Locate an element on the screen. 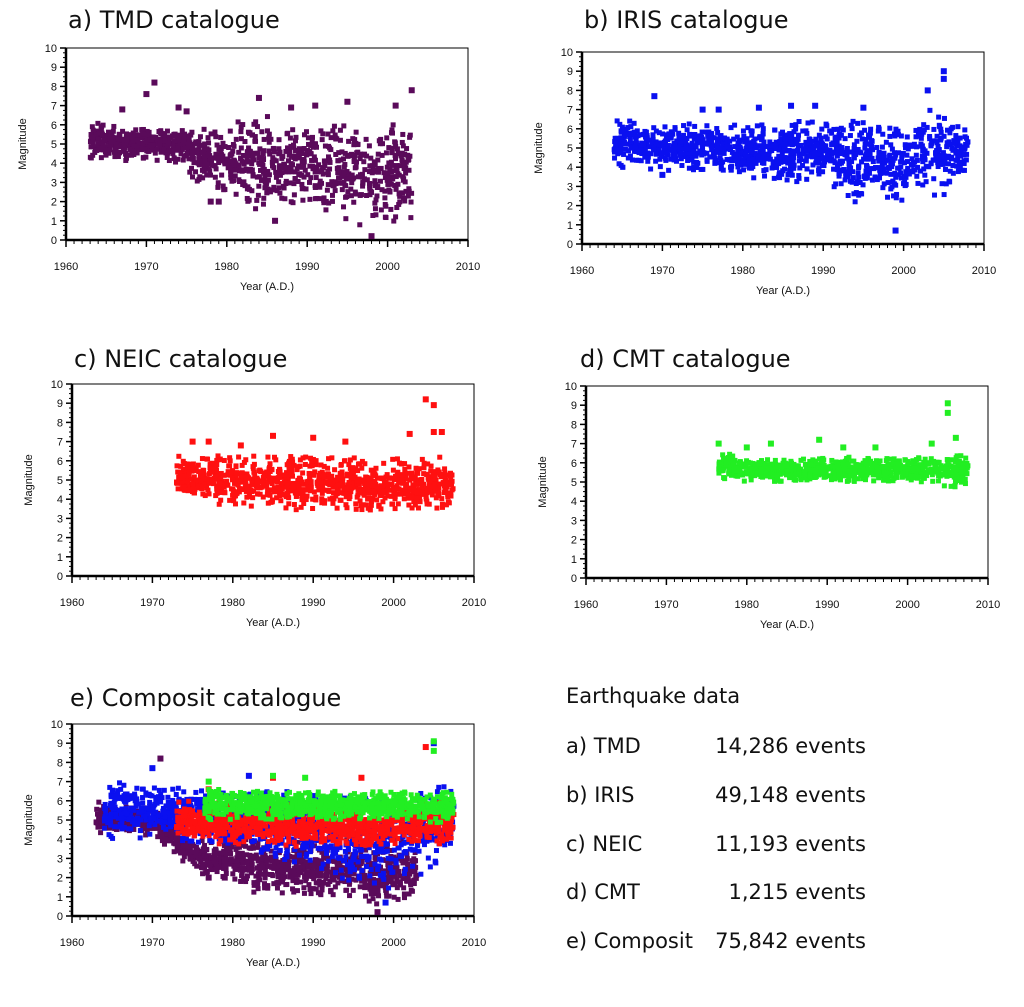 Image resolution: width=1024 pixels, height=1007 pixels. outlier-point is located at coordinates (791, 105).